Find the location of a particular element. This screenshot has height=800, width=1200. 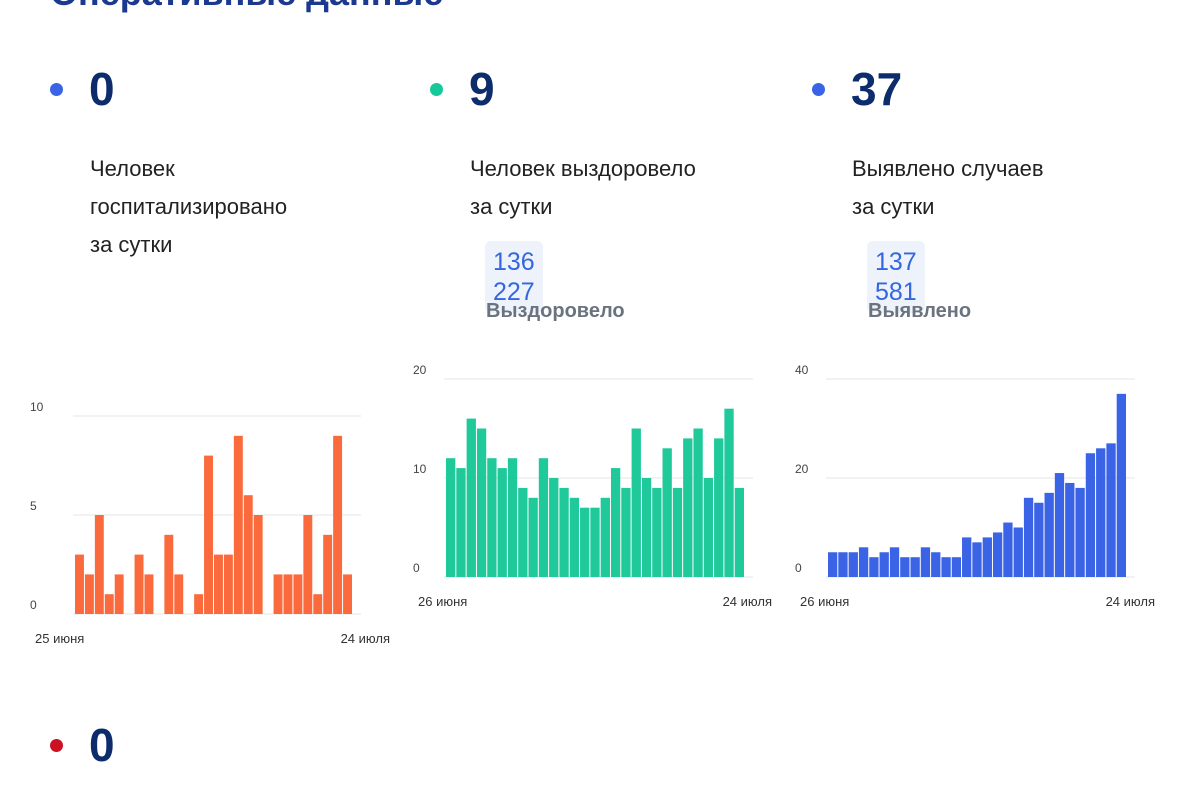

stat-value: 9 is located at coordinates (482, 89).